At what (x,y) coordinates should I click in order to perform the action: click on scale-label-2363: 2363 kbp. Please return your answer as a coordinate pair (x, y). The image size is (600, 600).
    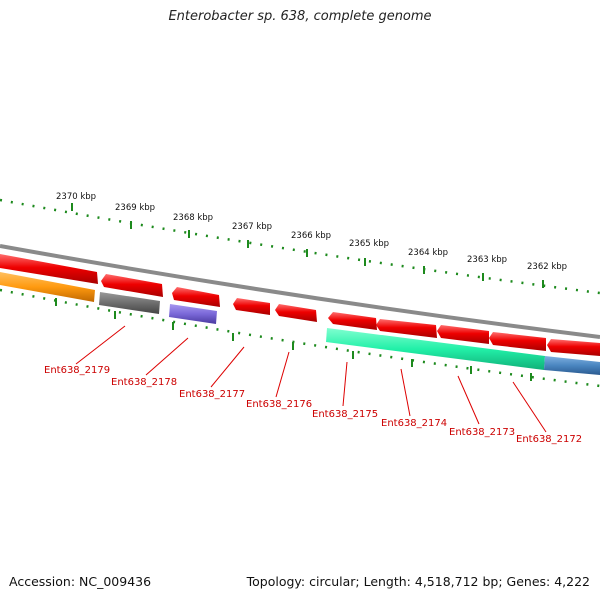
    Looking at the image, I should click on (487, 260).